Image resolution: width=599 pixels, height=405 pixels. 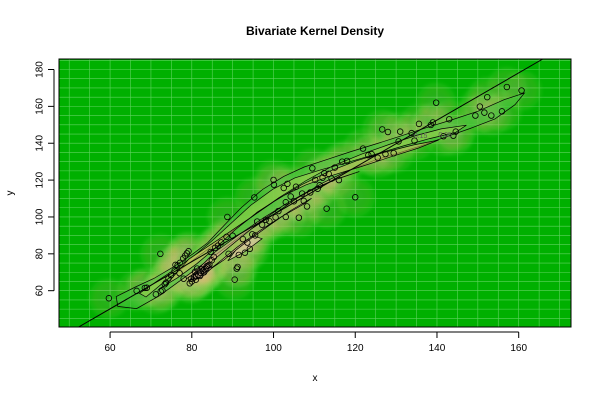 What do you see at coordinates (192, 348) in the screenshot?
I see `x-tick-label: 80` at bounding box center [192, 348].